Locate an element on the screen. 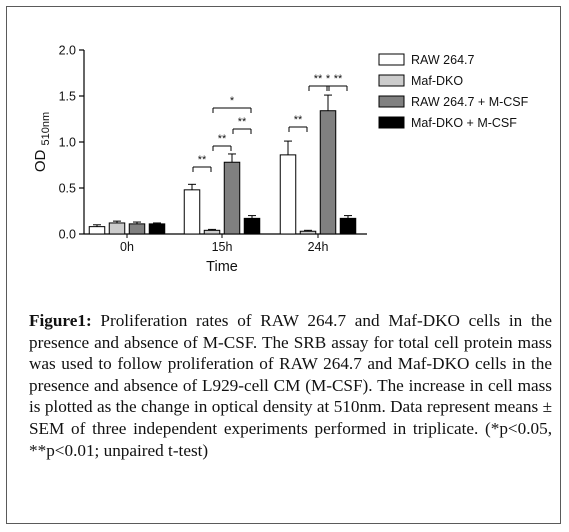 The width and height of the screenshot is (569, 532). y-tick-label: 2.0 is located at coordinates (67, 51).